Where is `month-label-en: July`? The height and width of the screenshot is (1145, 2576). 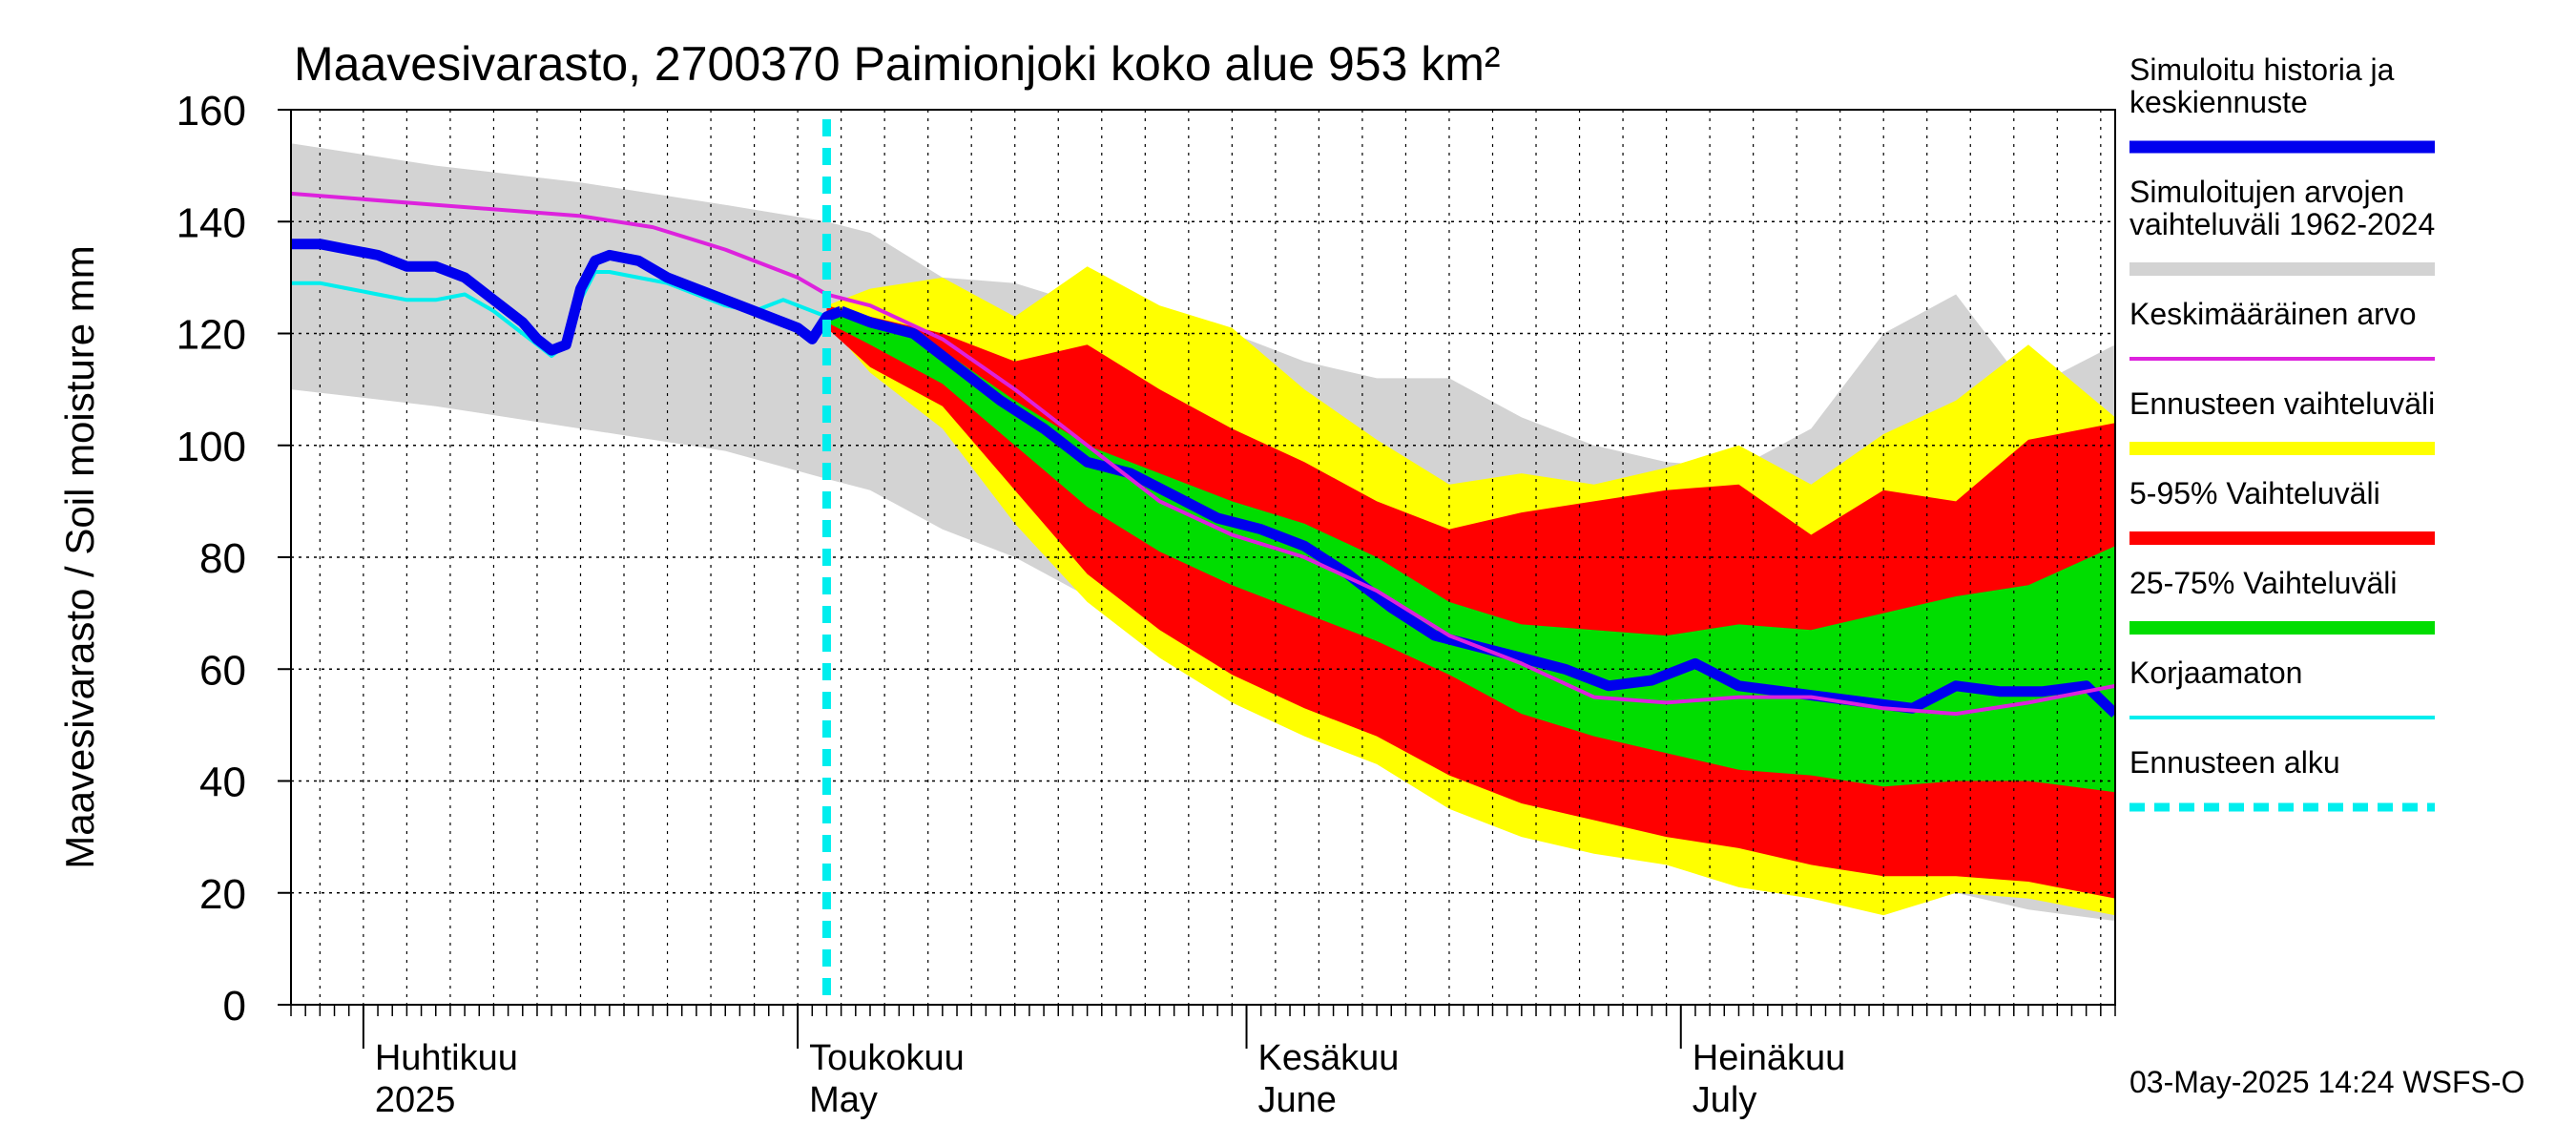
month-label-en: July is located at coordinates (1725, 1100).